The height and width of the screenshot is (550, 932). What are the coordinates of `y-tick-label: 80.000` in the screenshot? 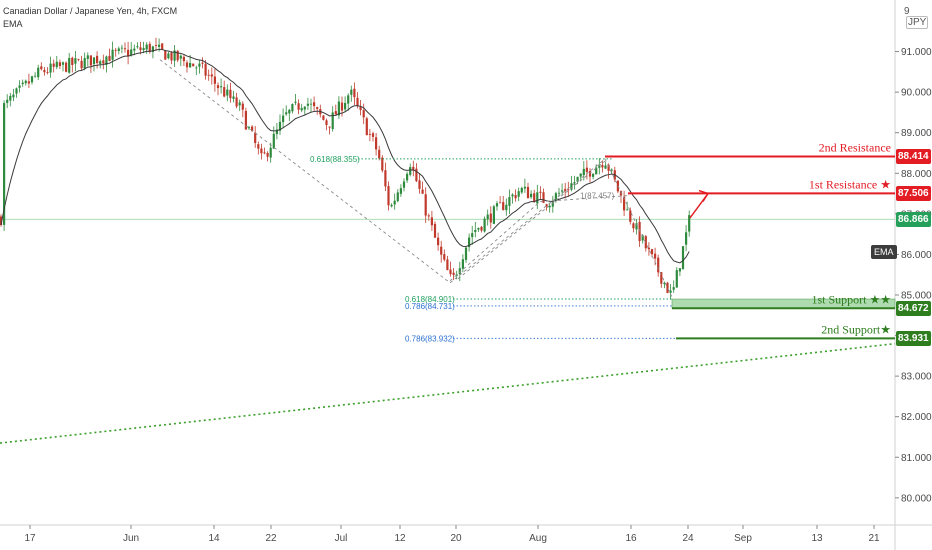 It's located at (916, 498).